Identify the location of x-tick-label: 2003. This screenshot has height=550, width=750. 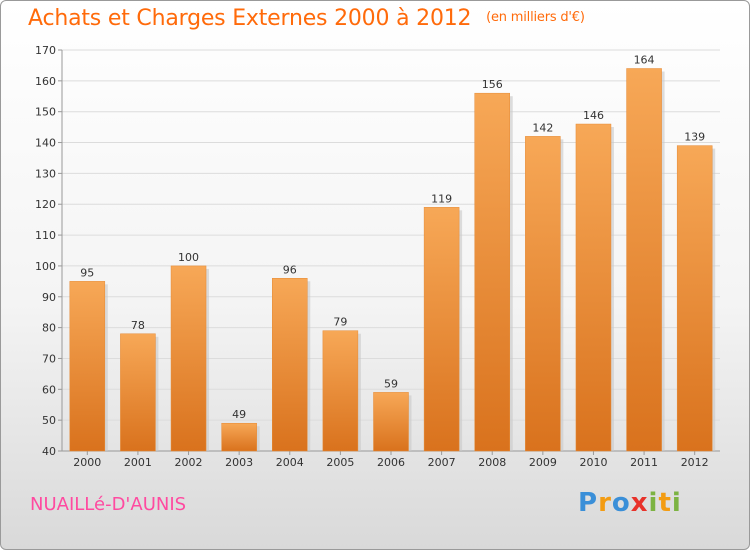
(239, 462).